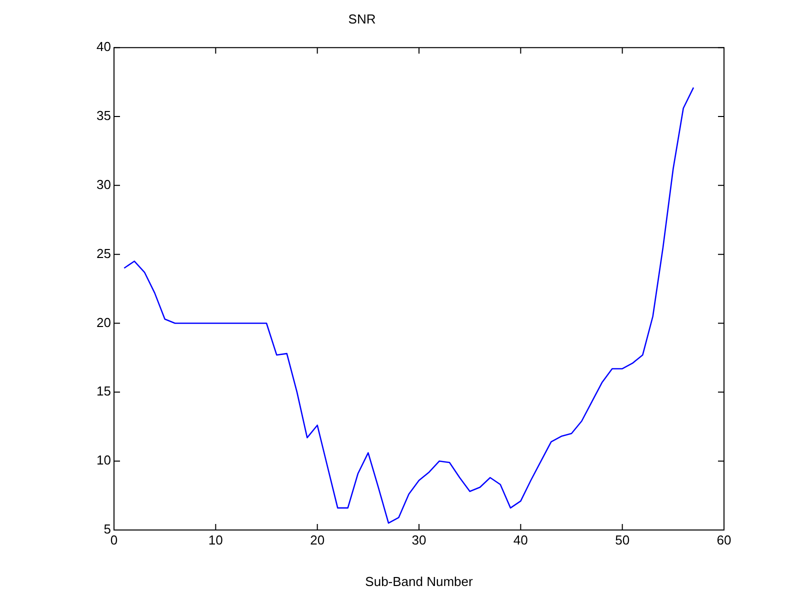  I want to click on x-tick-label: 40, so click(520, 540).